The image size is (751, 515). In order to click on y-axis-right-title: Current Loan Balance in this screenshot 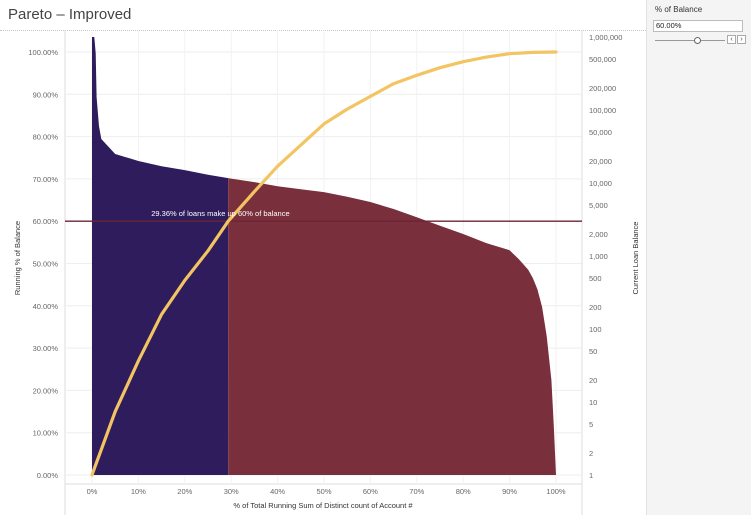, I will do `click(635, 258)`.